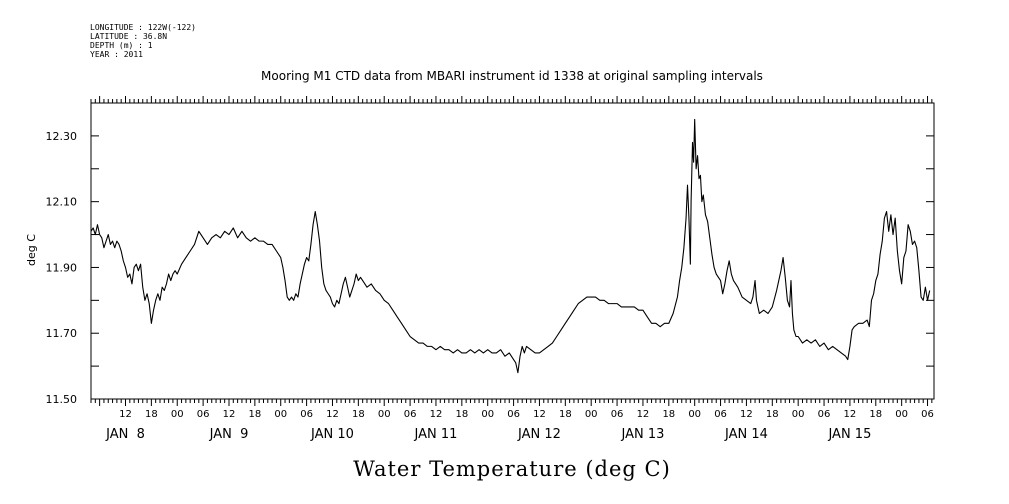 The width and height of the screenshot is (1009, 504). Describe the element at coordinates (849, 434) in the screenshot. I see `x-day-label: JAN 15` at that location.